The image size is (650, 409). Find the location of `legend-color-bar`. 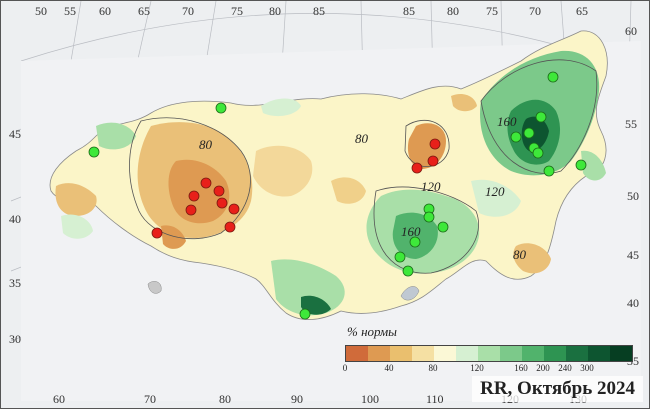

legend-color-bar is located at coordinates (489, 353).